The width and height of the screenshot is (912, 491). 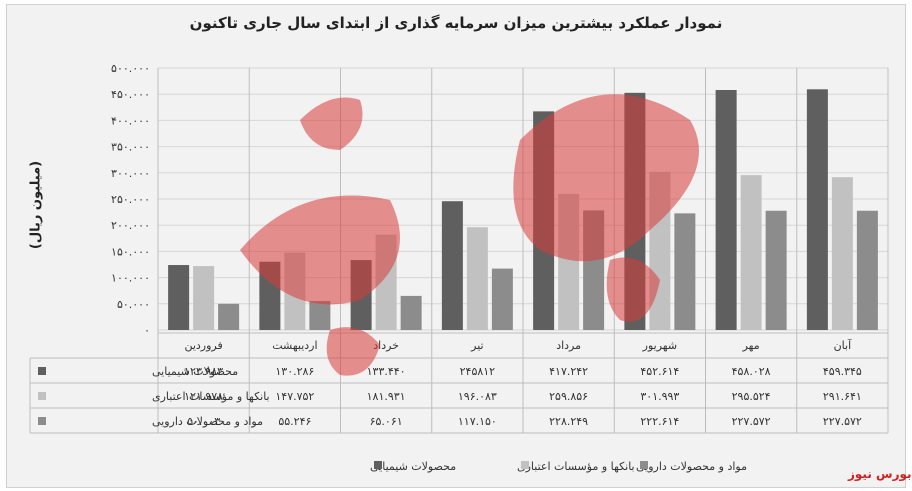 What do you see at coordinates (130, 68) in the screenshot?
I see `y-tick-label: ۵۰۰.۰۰۰` at bounding box center [130, 68].